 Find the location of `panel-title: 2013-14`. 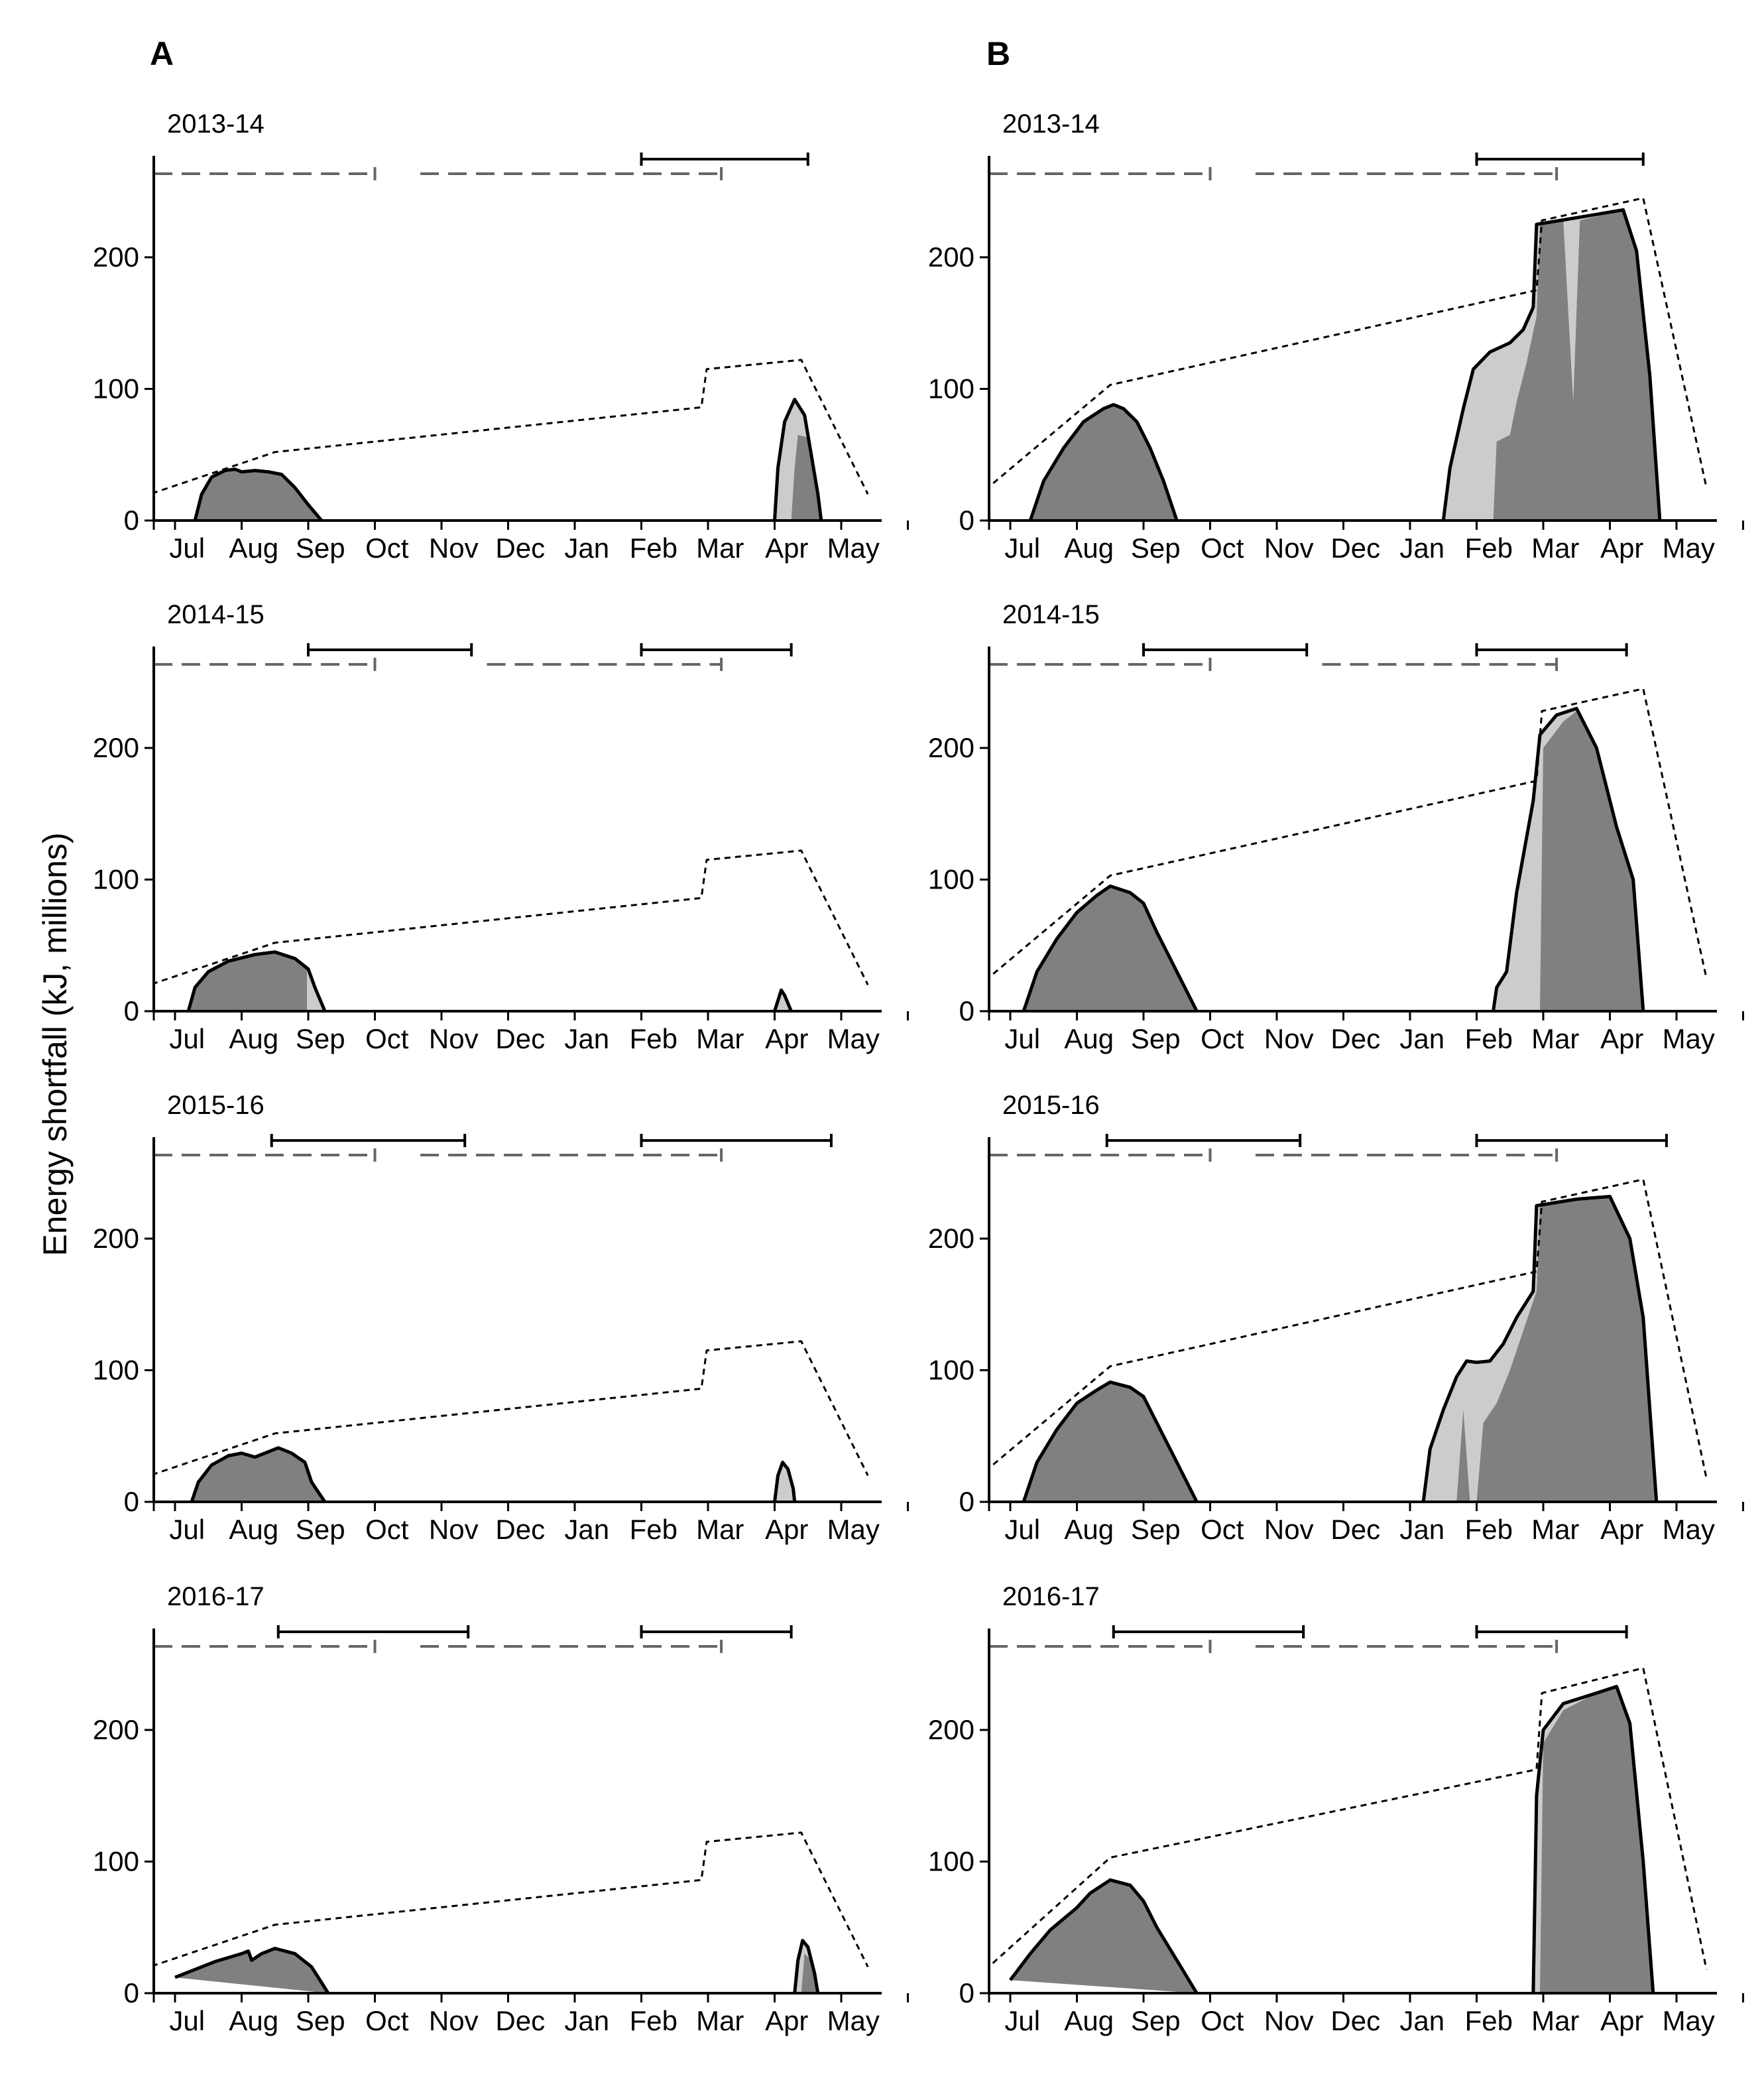

panel-title: 2013-14 is located at coordinates (216, 124).